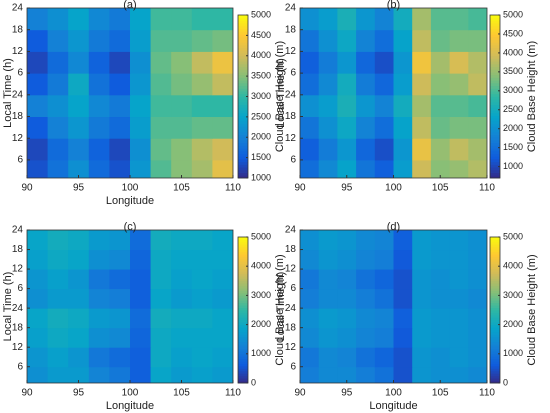  I want to click on colorbar-frame, so click(495, 96).